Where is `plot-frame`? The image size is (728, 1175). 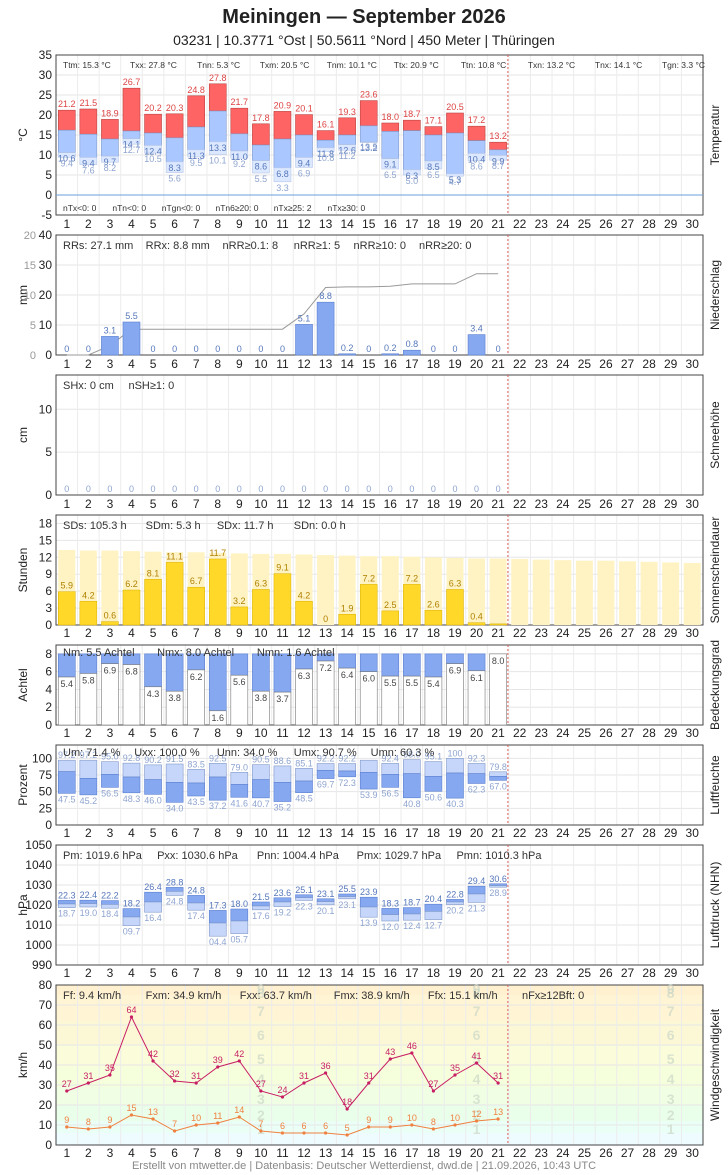
plot-frame is located at coordinates (379, 570).